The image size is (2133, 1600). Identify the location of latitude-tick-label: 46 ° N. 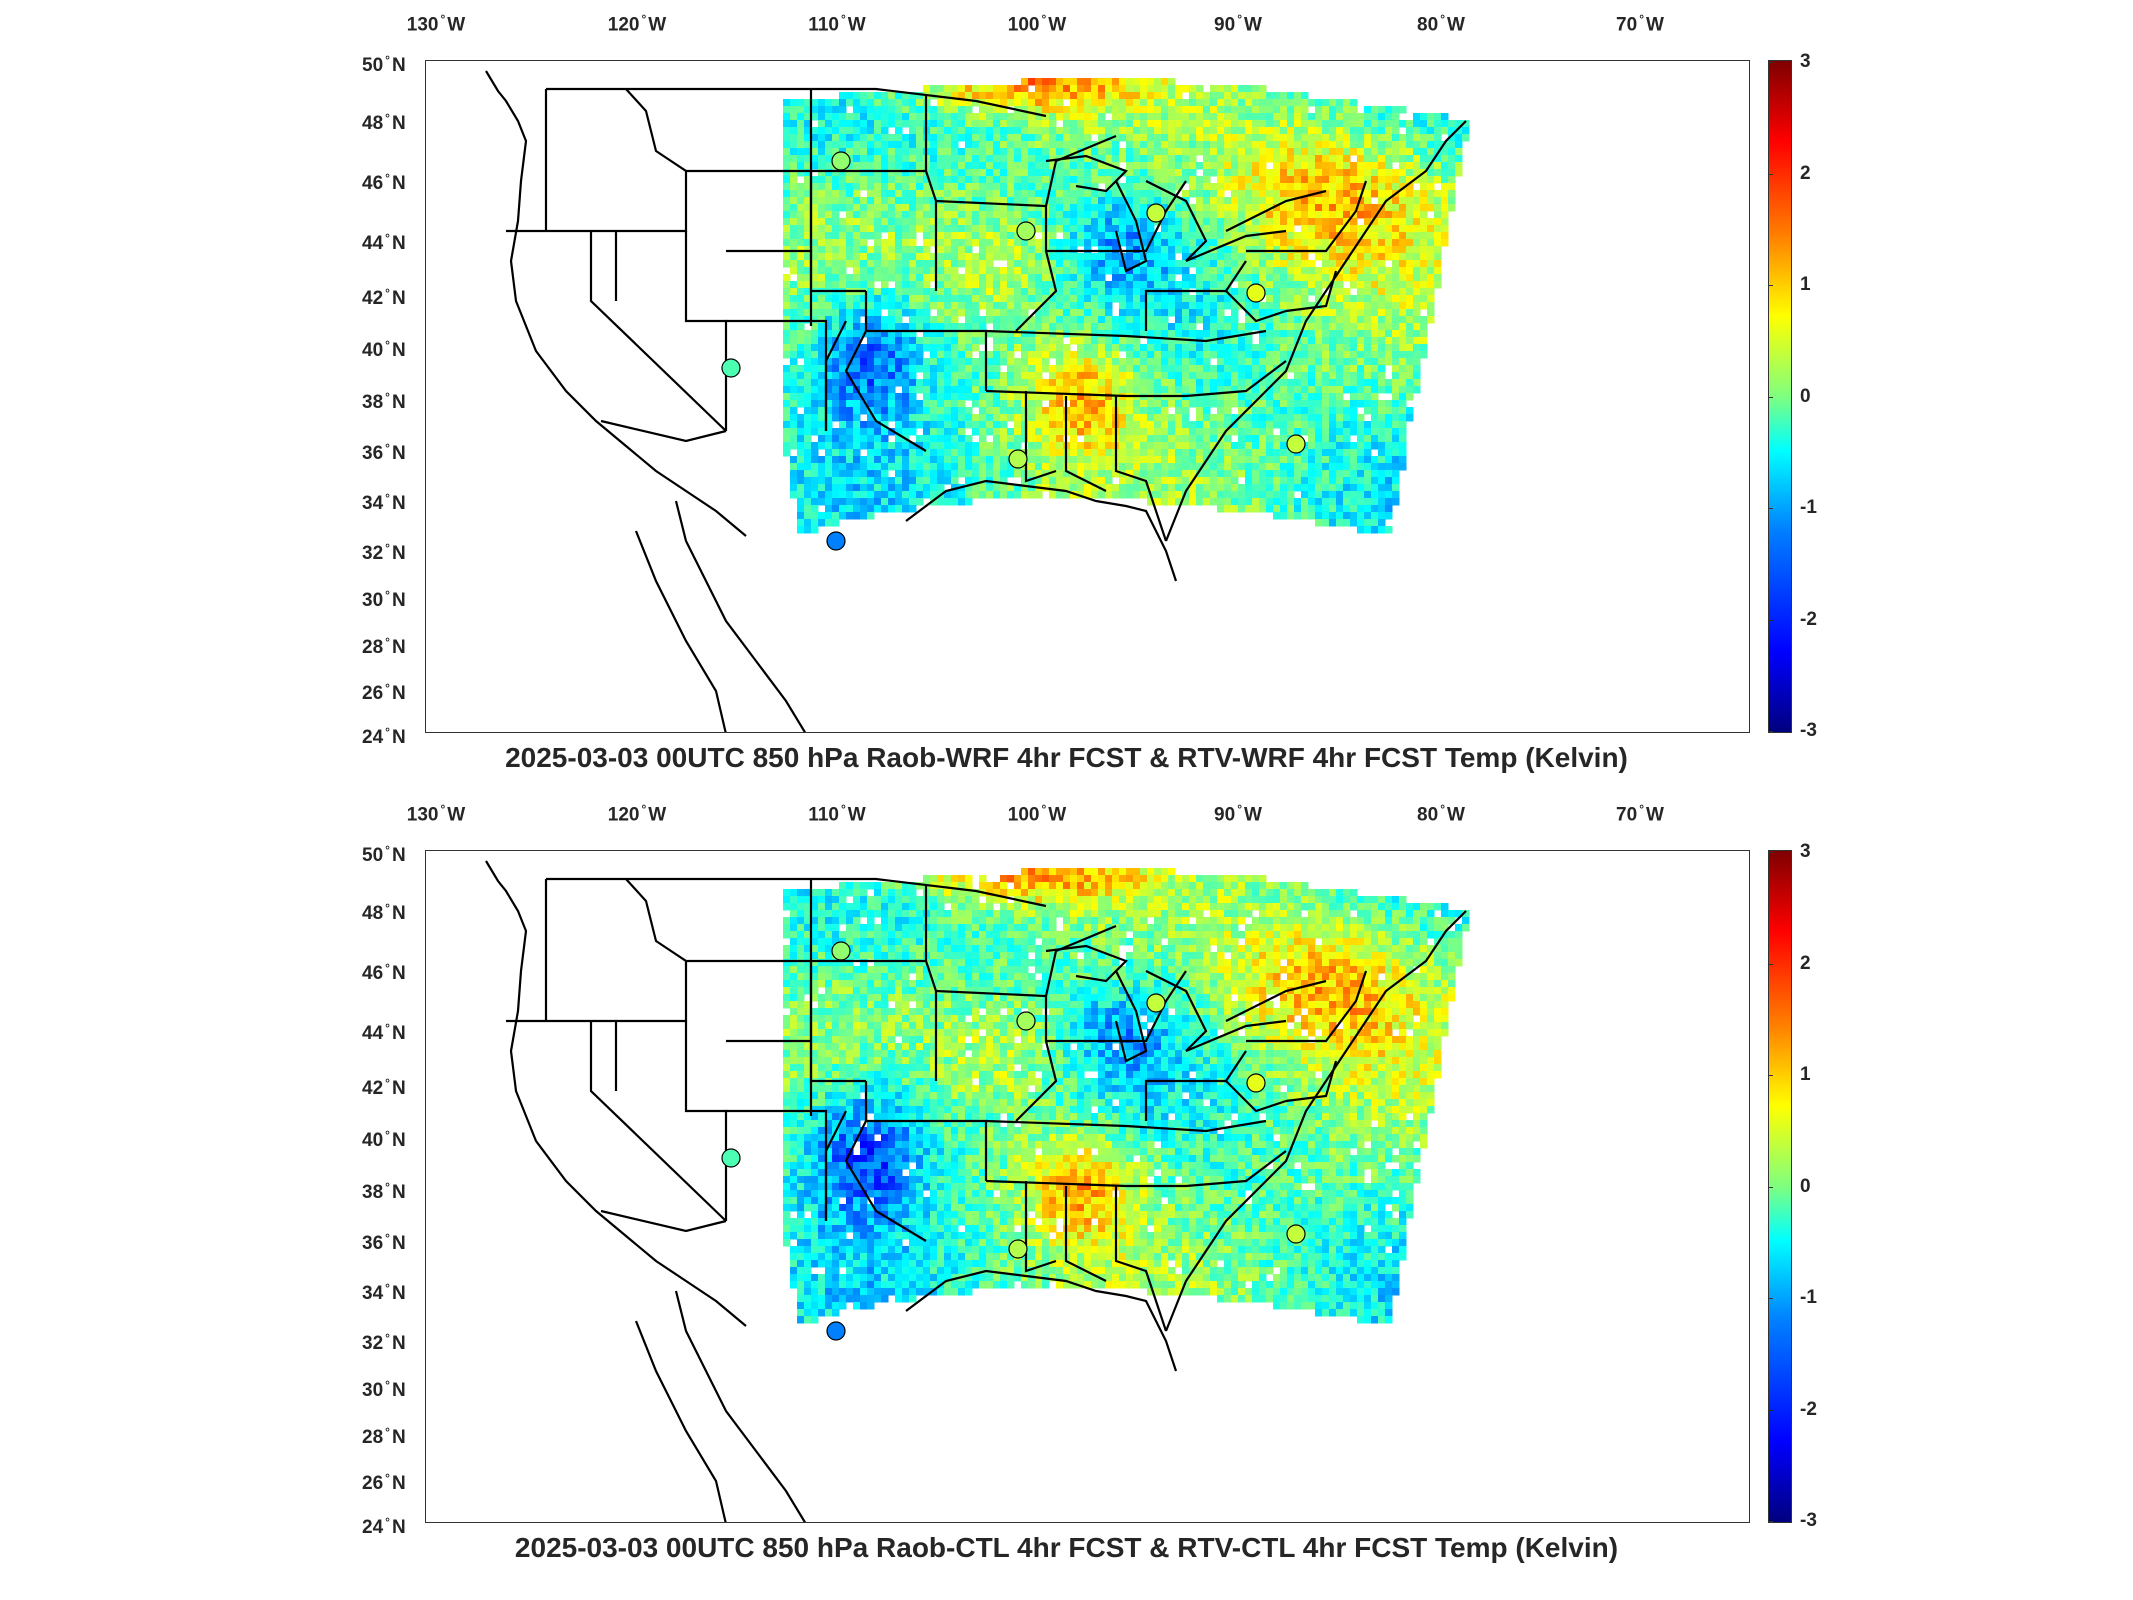
(384, 182).